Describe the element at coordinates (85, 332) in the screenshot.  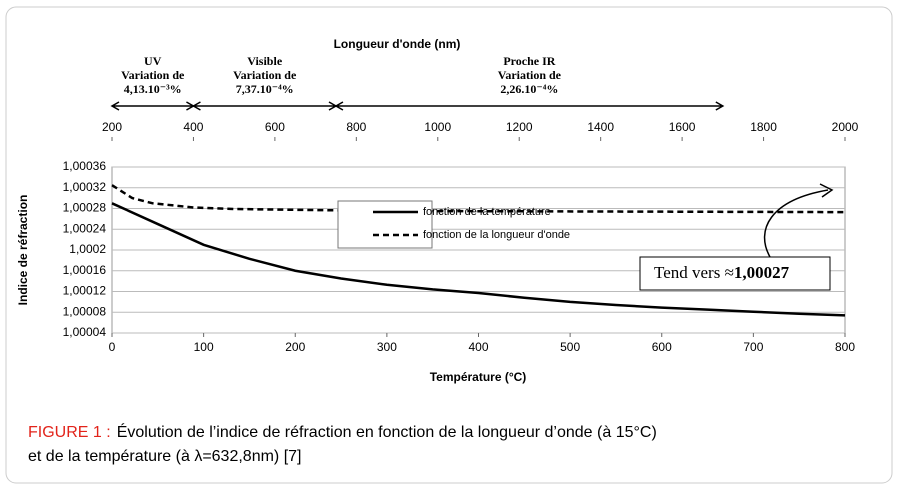
I see `y-tick-label: 1,00004` at that location.